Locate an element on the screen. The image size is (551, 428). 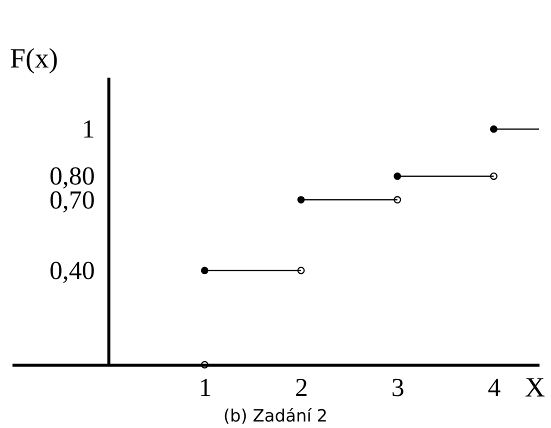
x-tick-label: 1 is located at coordinates (205, 387).